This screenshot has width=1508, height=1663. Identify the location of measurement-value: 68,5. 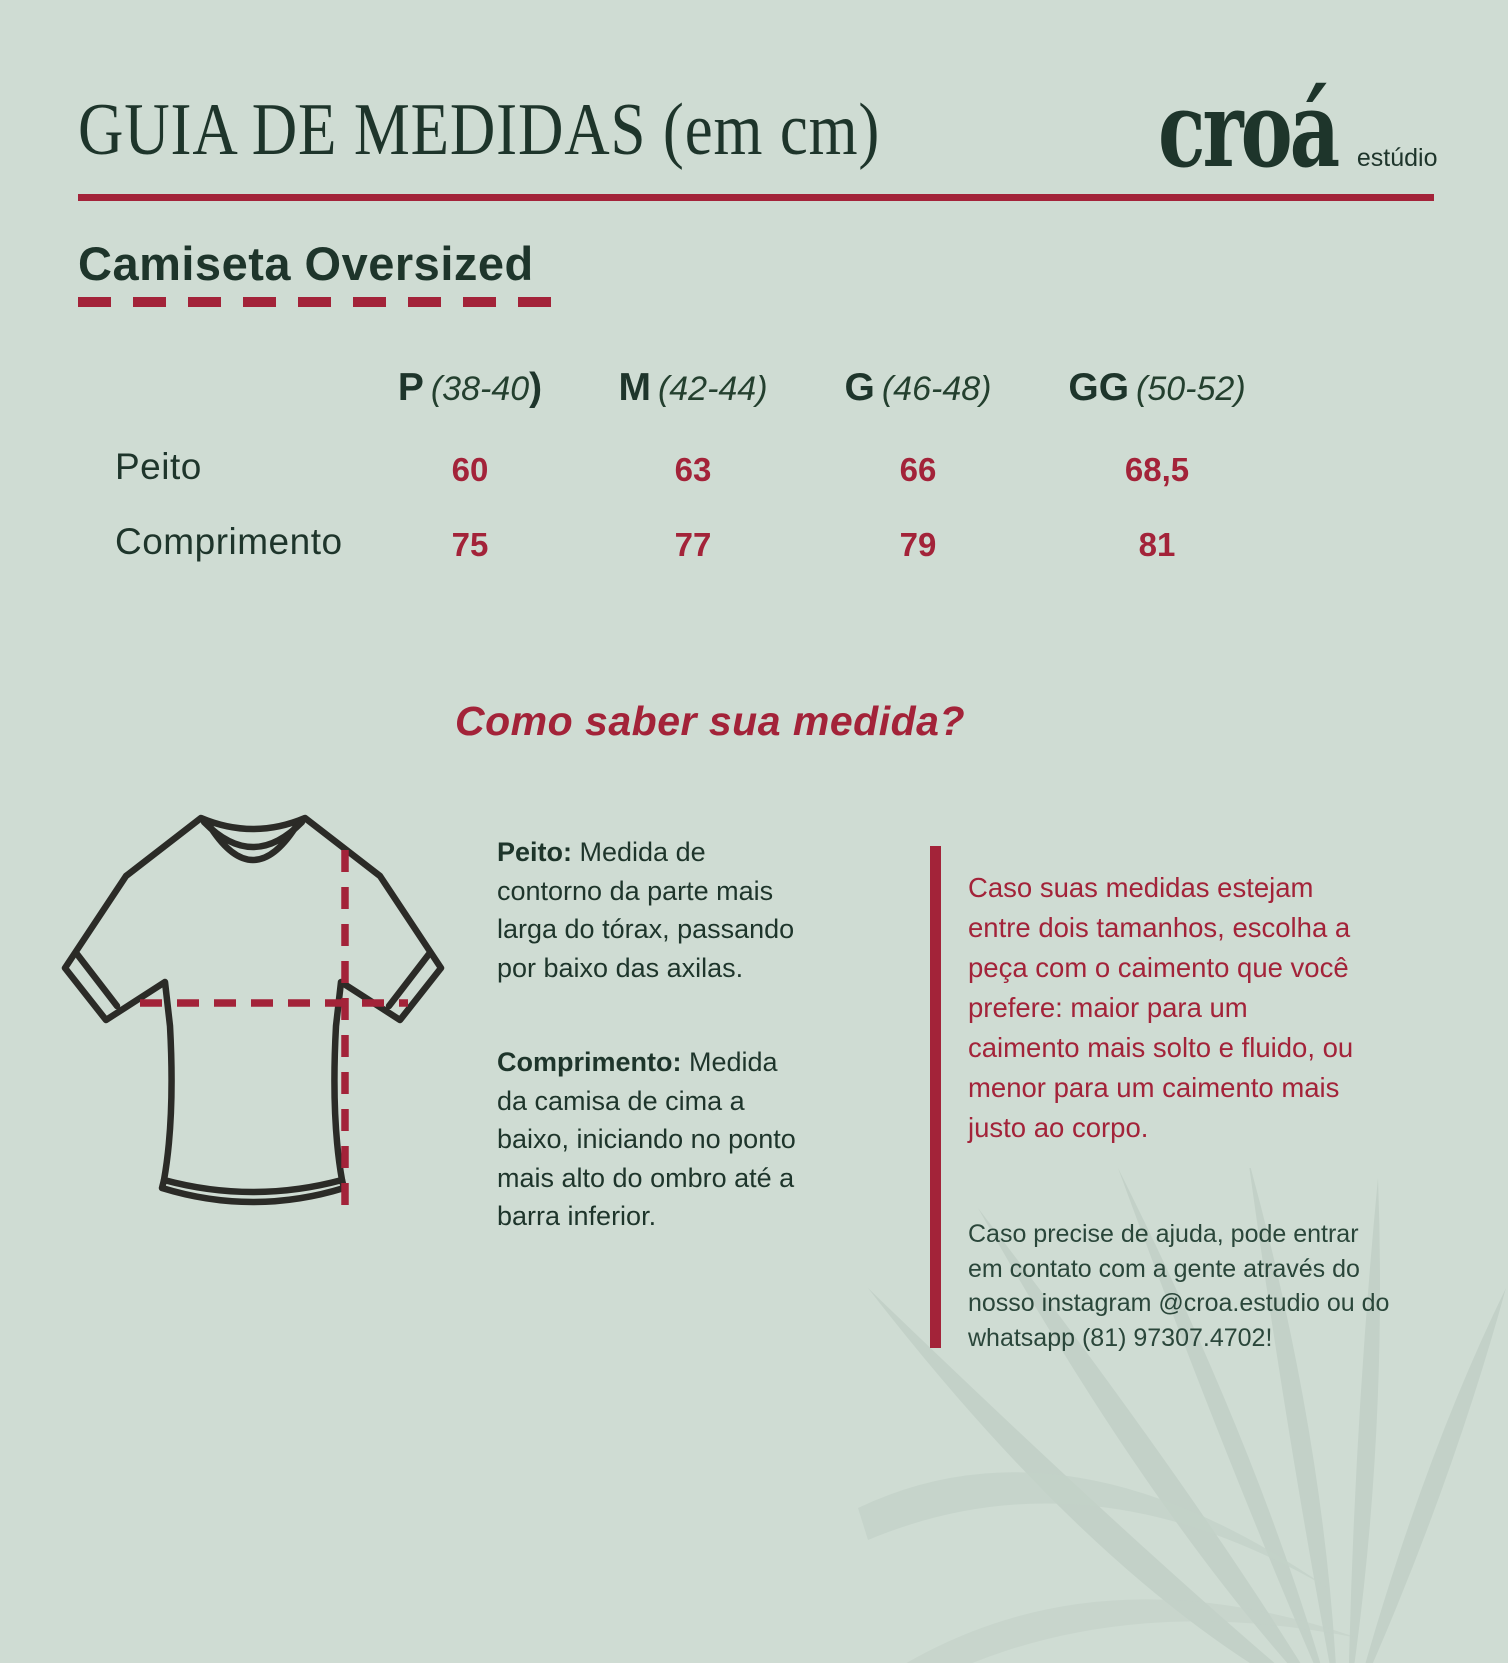
(1157, 469).